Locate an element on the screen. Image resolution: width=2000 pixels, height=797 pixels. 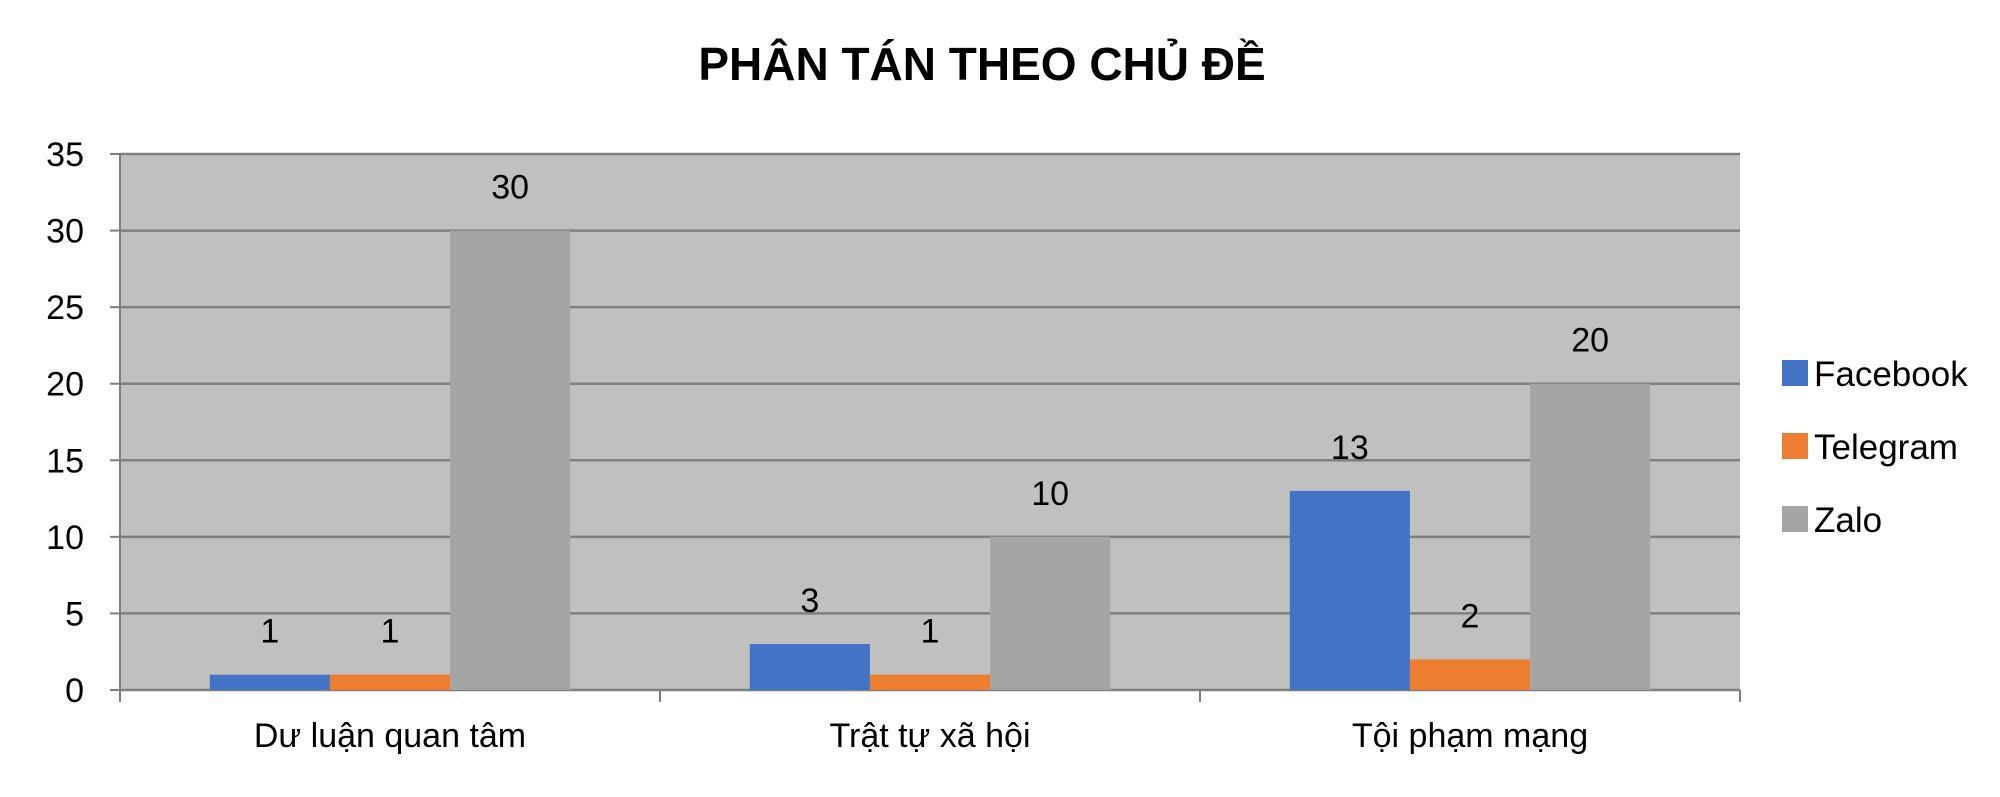
legend-label: Facebook is located at coordinates (1891, 374).